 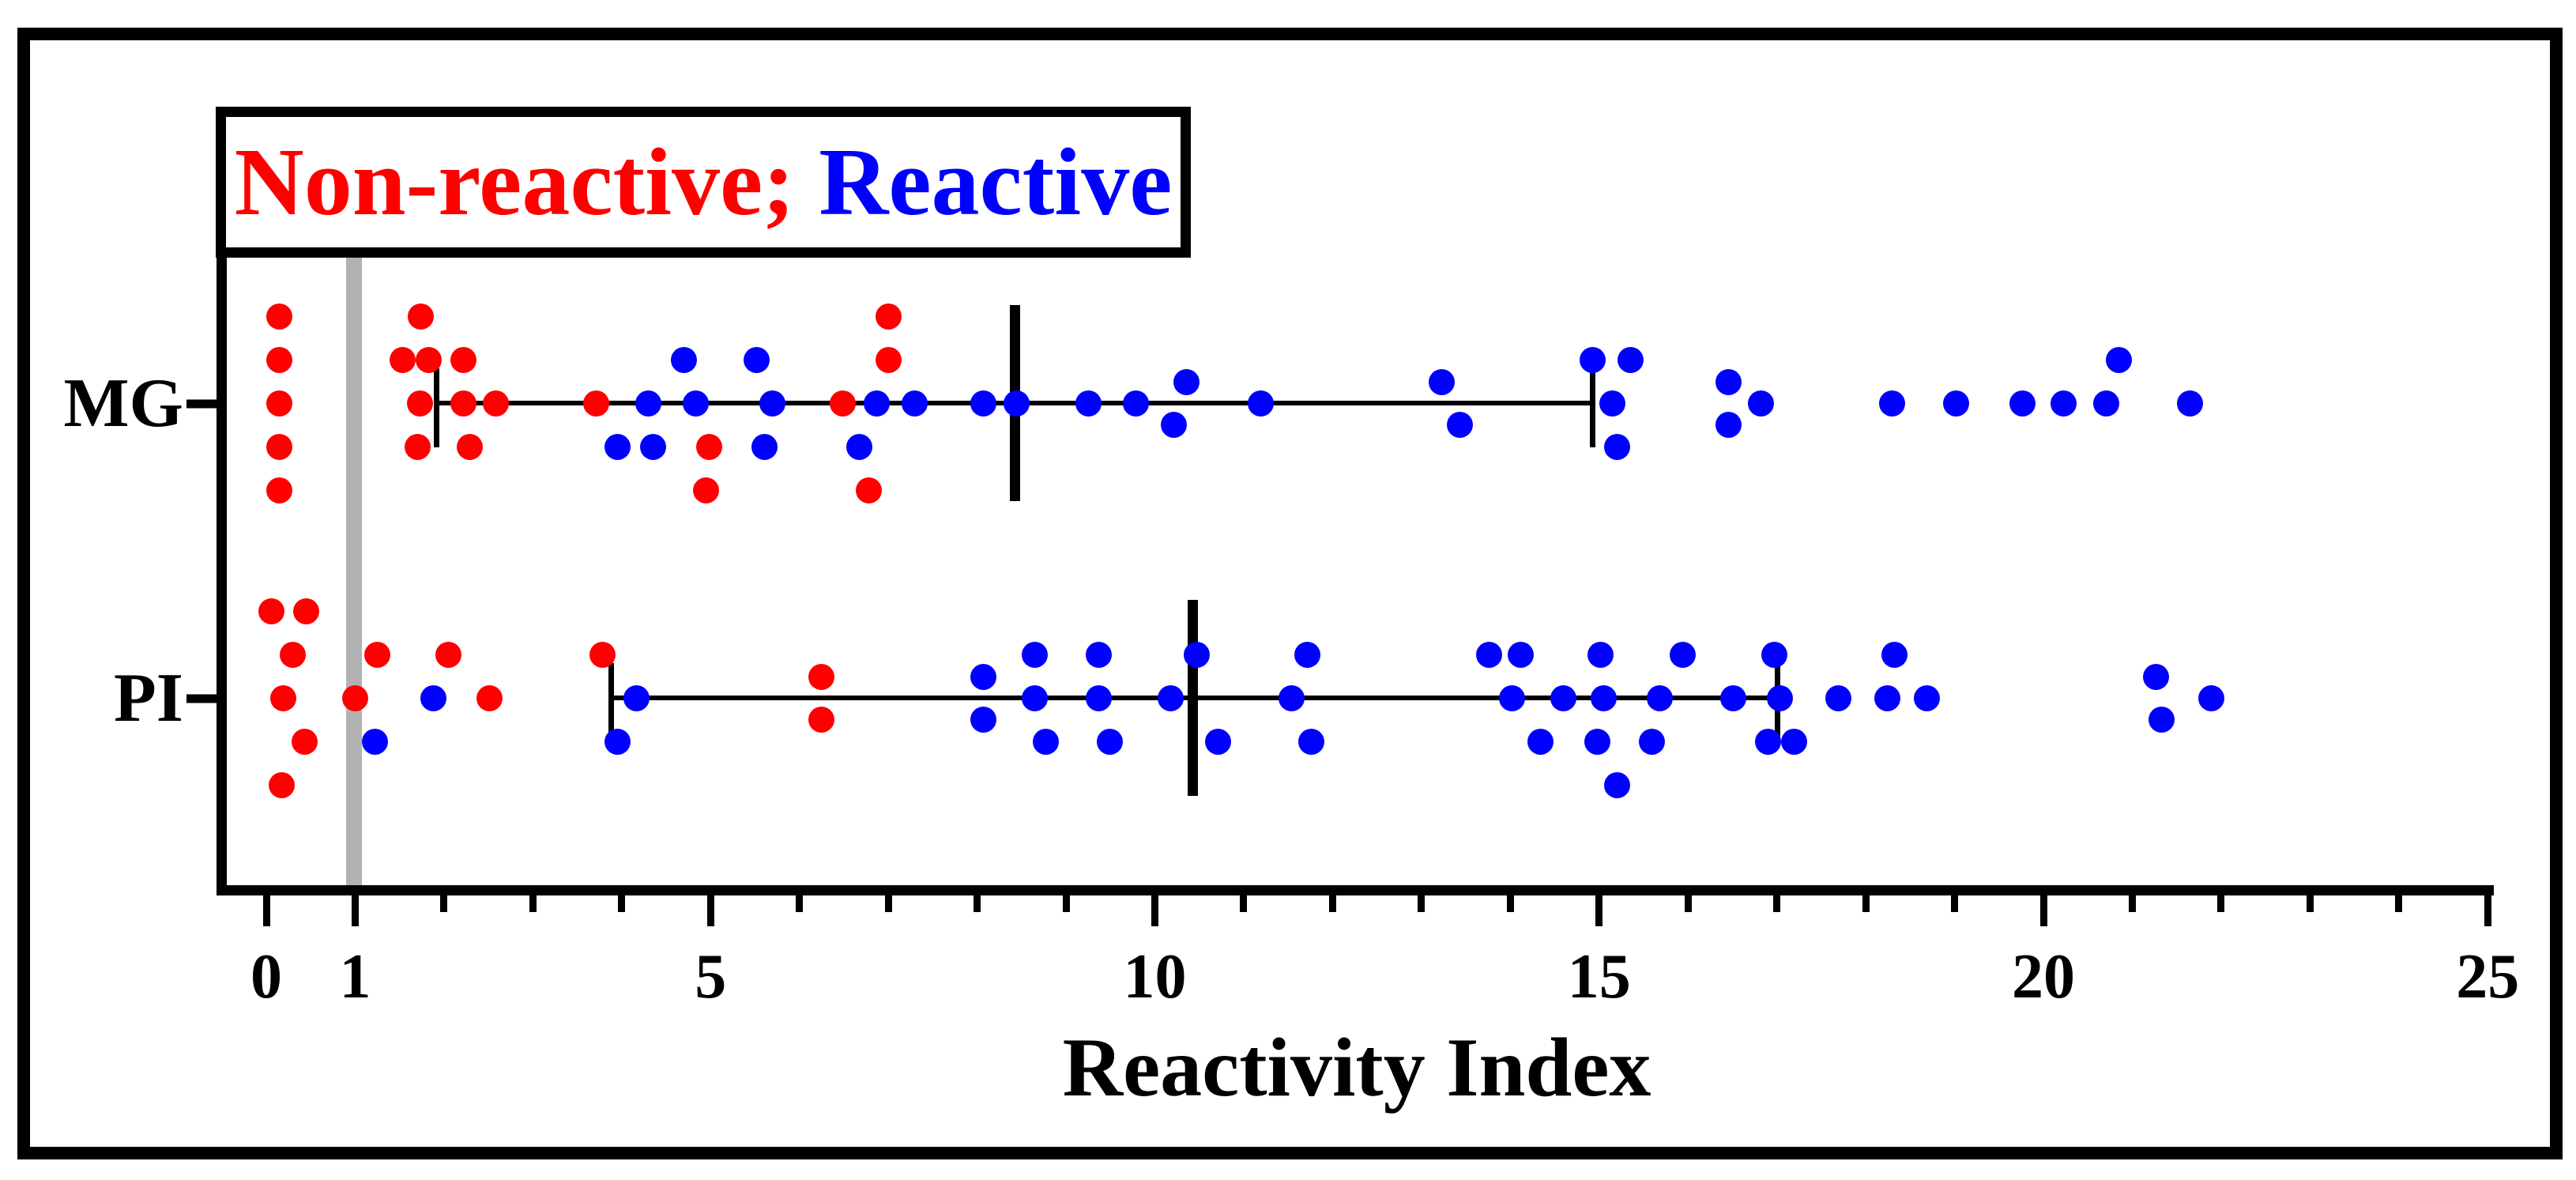 What do you see at coordinates (202, 698) in the screenshot?
I see `y-tick-pi` at bounding box center [202, 698].